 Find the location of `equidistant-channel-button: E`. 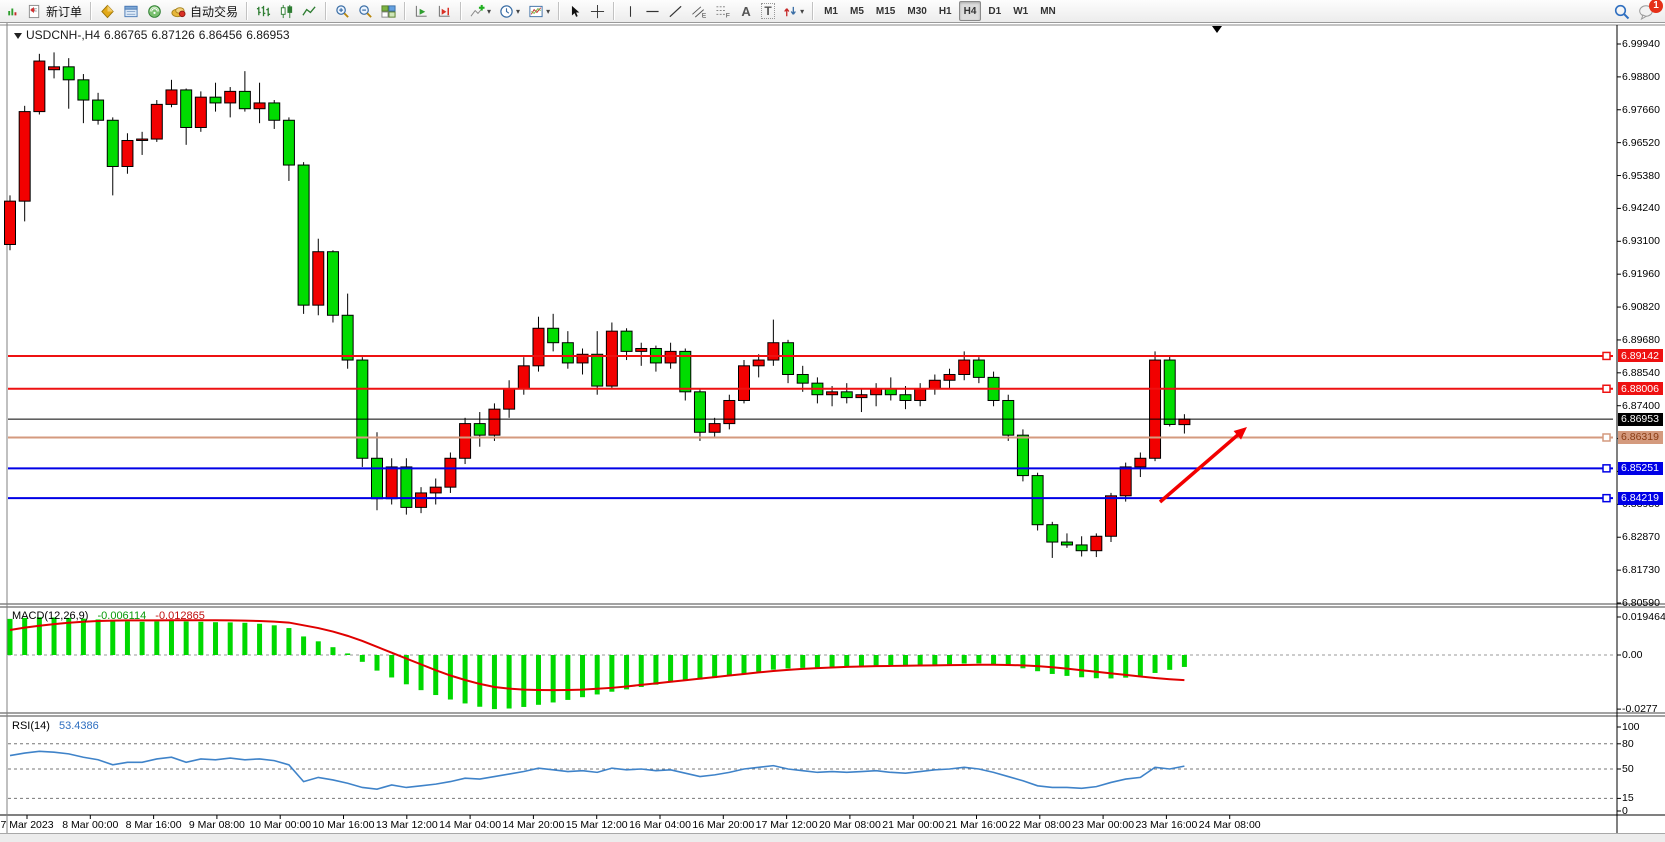

equidistant-channel-button: E is located at coordinates (699, 11).